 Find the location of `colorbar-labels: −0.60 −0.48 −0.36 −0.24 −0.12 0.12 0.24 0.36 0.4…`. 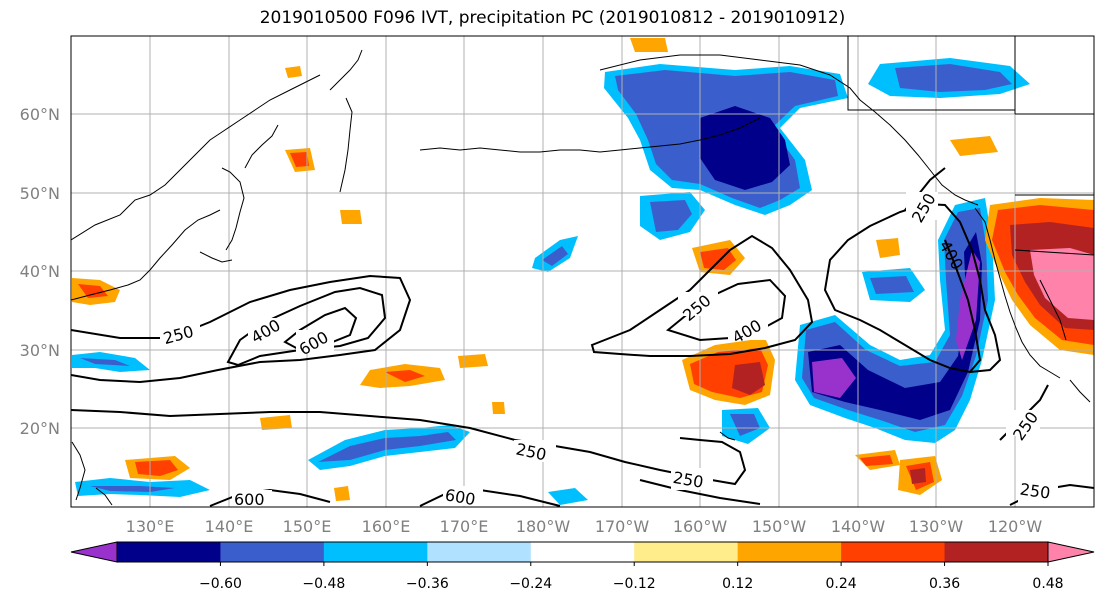

colorbar-labels: −0.60 −0.48 −0.36 −0.24 −0.12 0.12 0.24 0.36 0.4… is located at coordinates (631, 577).